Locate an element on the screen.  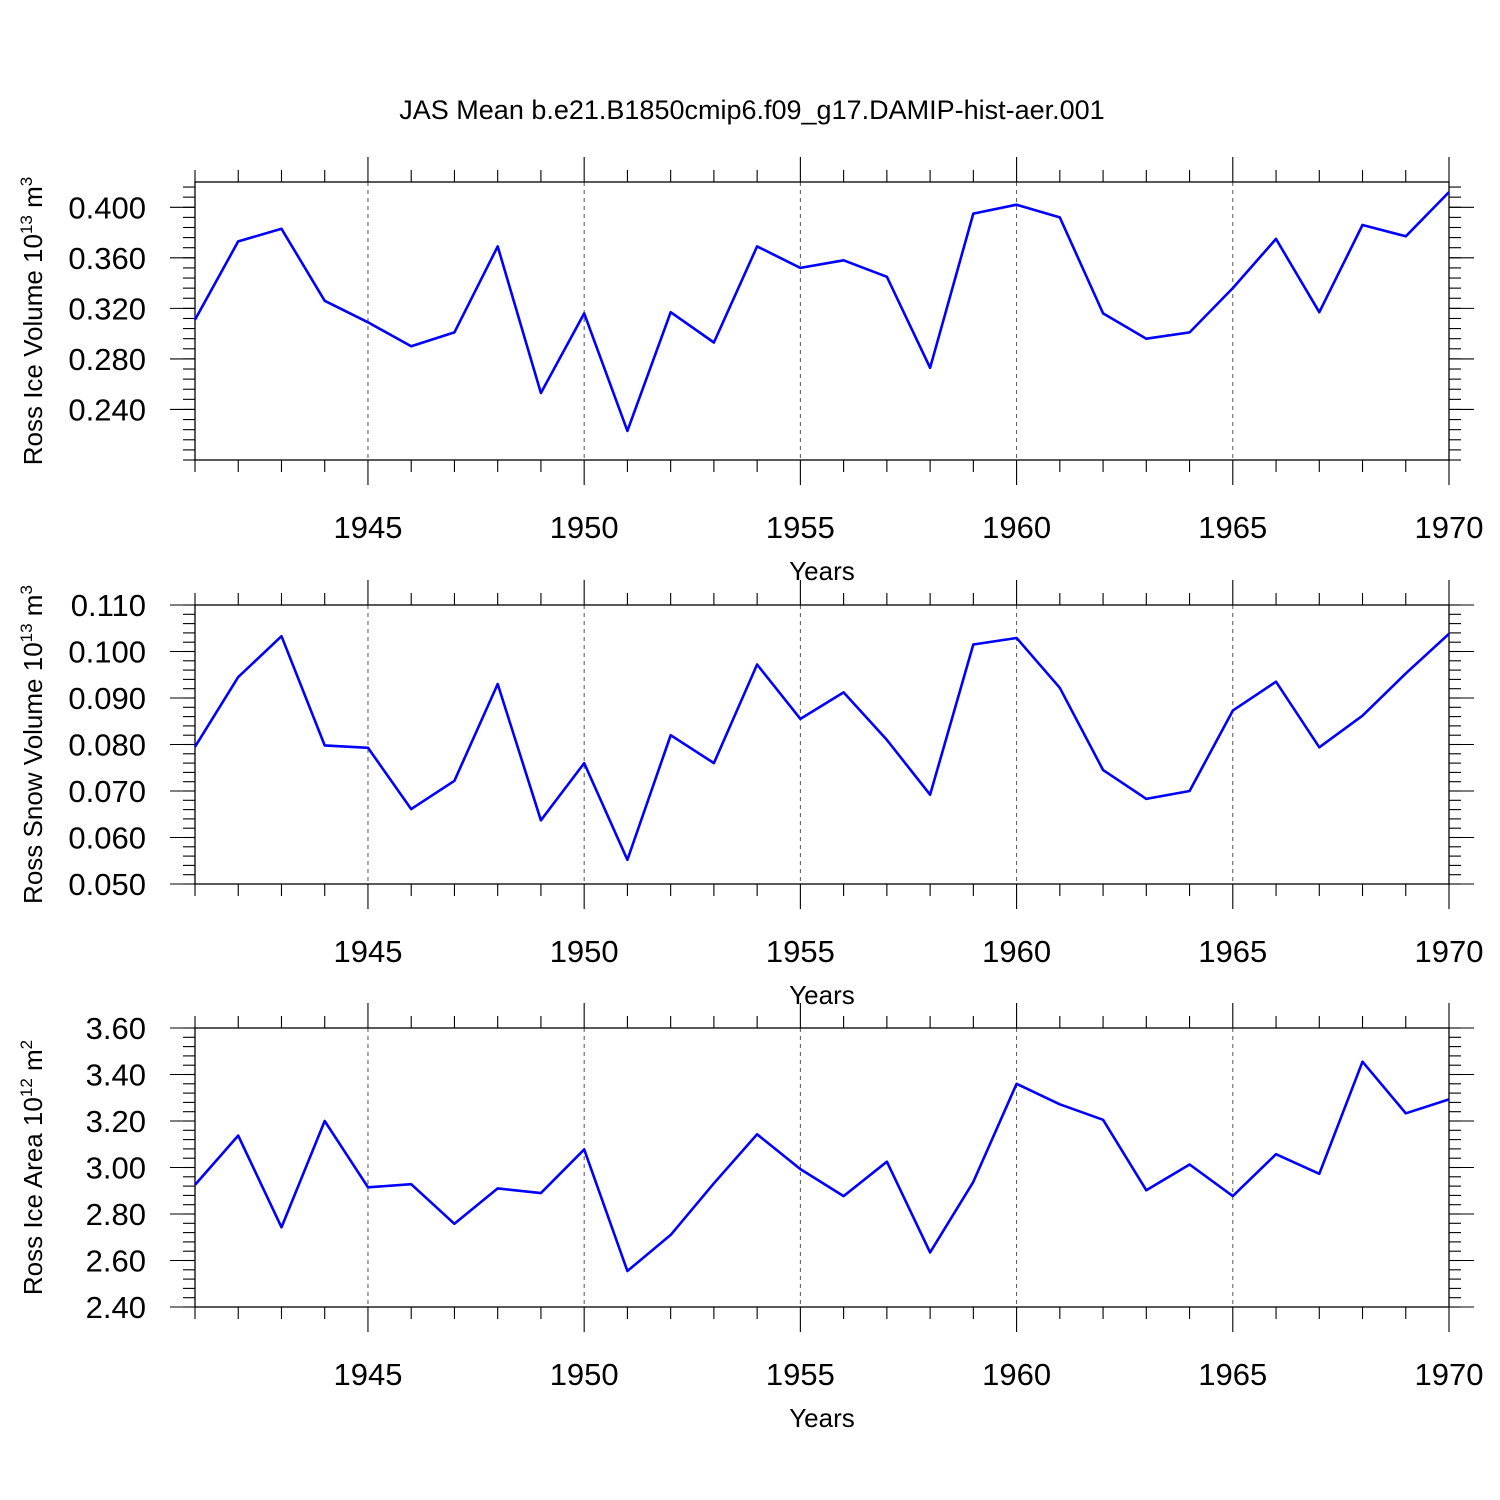
y-tick-label: 3.00 is located at coordinates (116, 1168).